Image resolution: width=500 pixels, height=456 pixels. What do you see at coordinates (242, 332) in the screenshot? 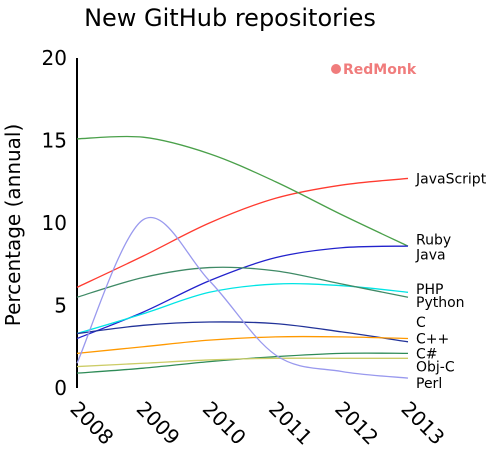
I see `series-line-c` at bounding box center [242, 332].